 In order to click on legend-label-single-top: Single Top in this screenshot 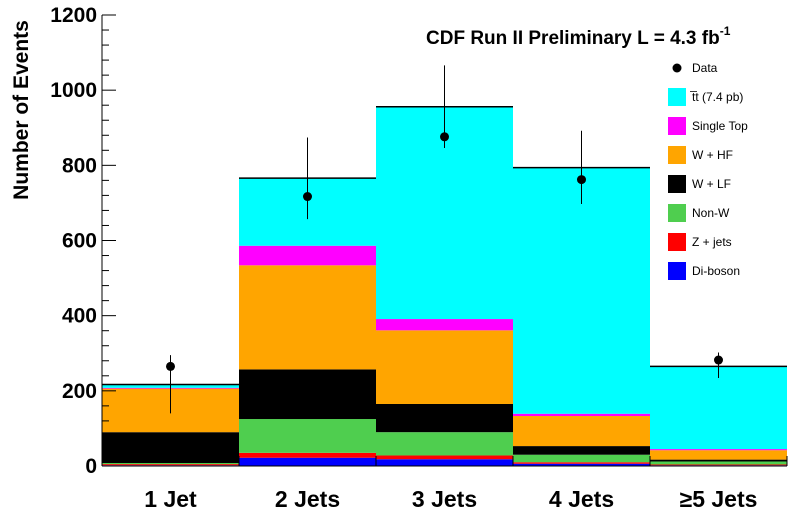, I will do `click(720, 126)`.